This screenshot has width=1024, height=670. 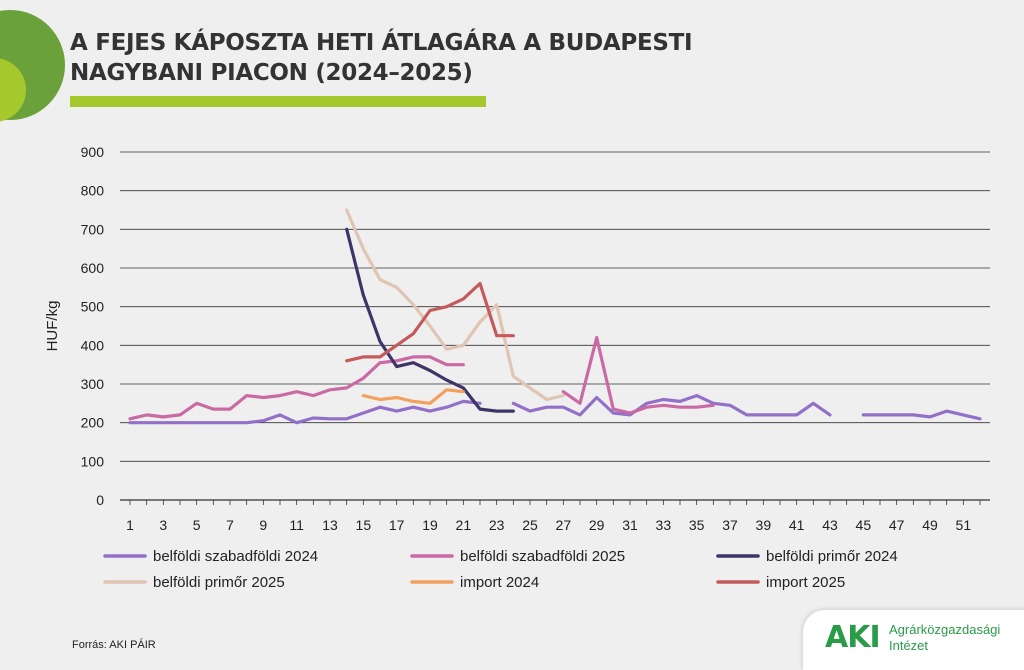 What do you see at coordinates (945, 629) in the screenshot?
I see `aki-logo-line-1: Agrárközgazdasági` at bounding box center [945, 629].